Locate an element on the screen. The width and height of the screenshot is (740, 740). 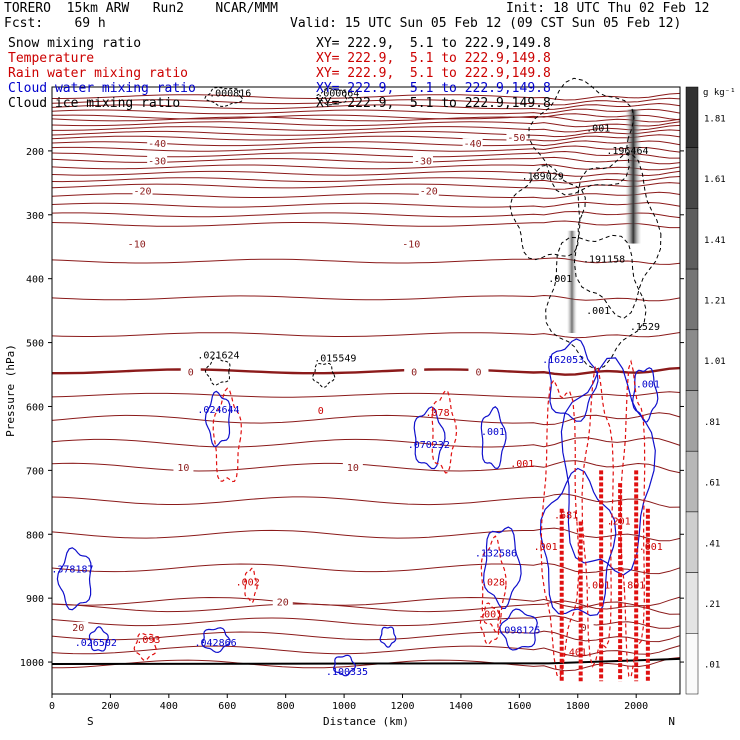
isotherm-label: 20 is located at coordinates (283, 602).